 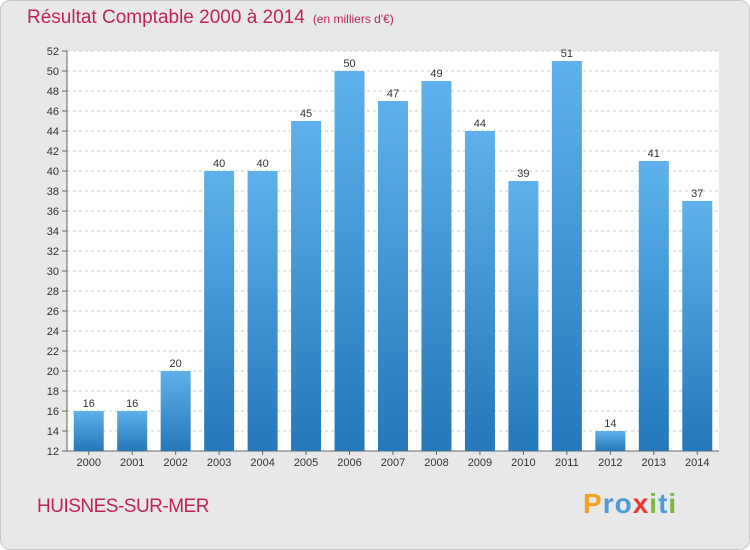 I want to click on y-tick-label: 28, so click(x=53, y=292).